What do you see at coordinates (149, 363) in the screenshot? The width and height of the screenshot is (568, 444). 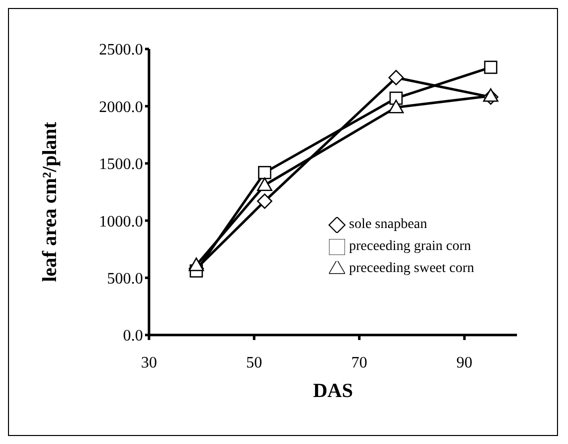 I see `x-tick-label: 30` at bounding box center [149, 363].